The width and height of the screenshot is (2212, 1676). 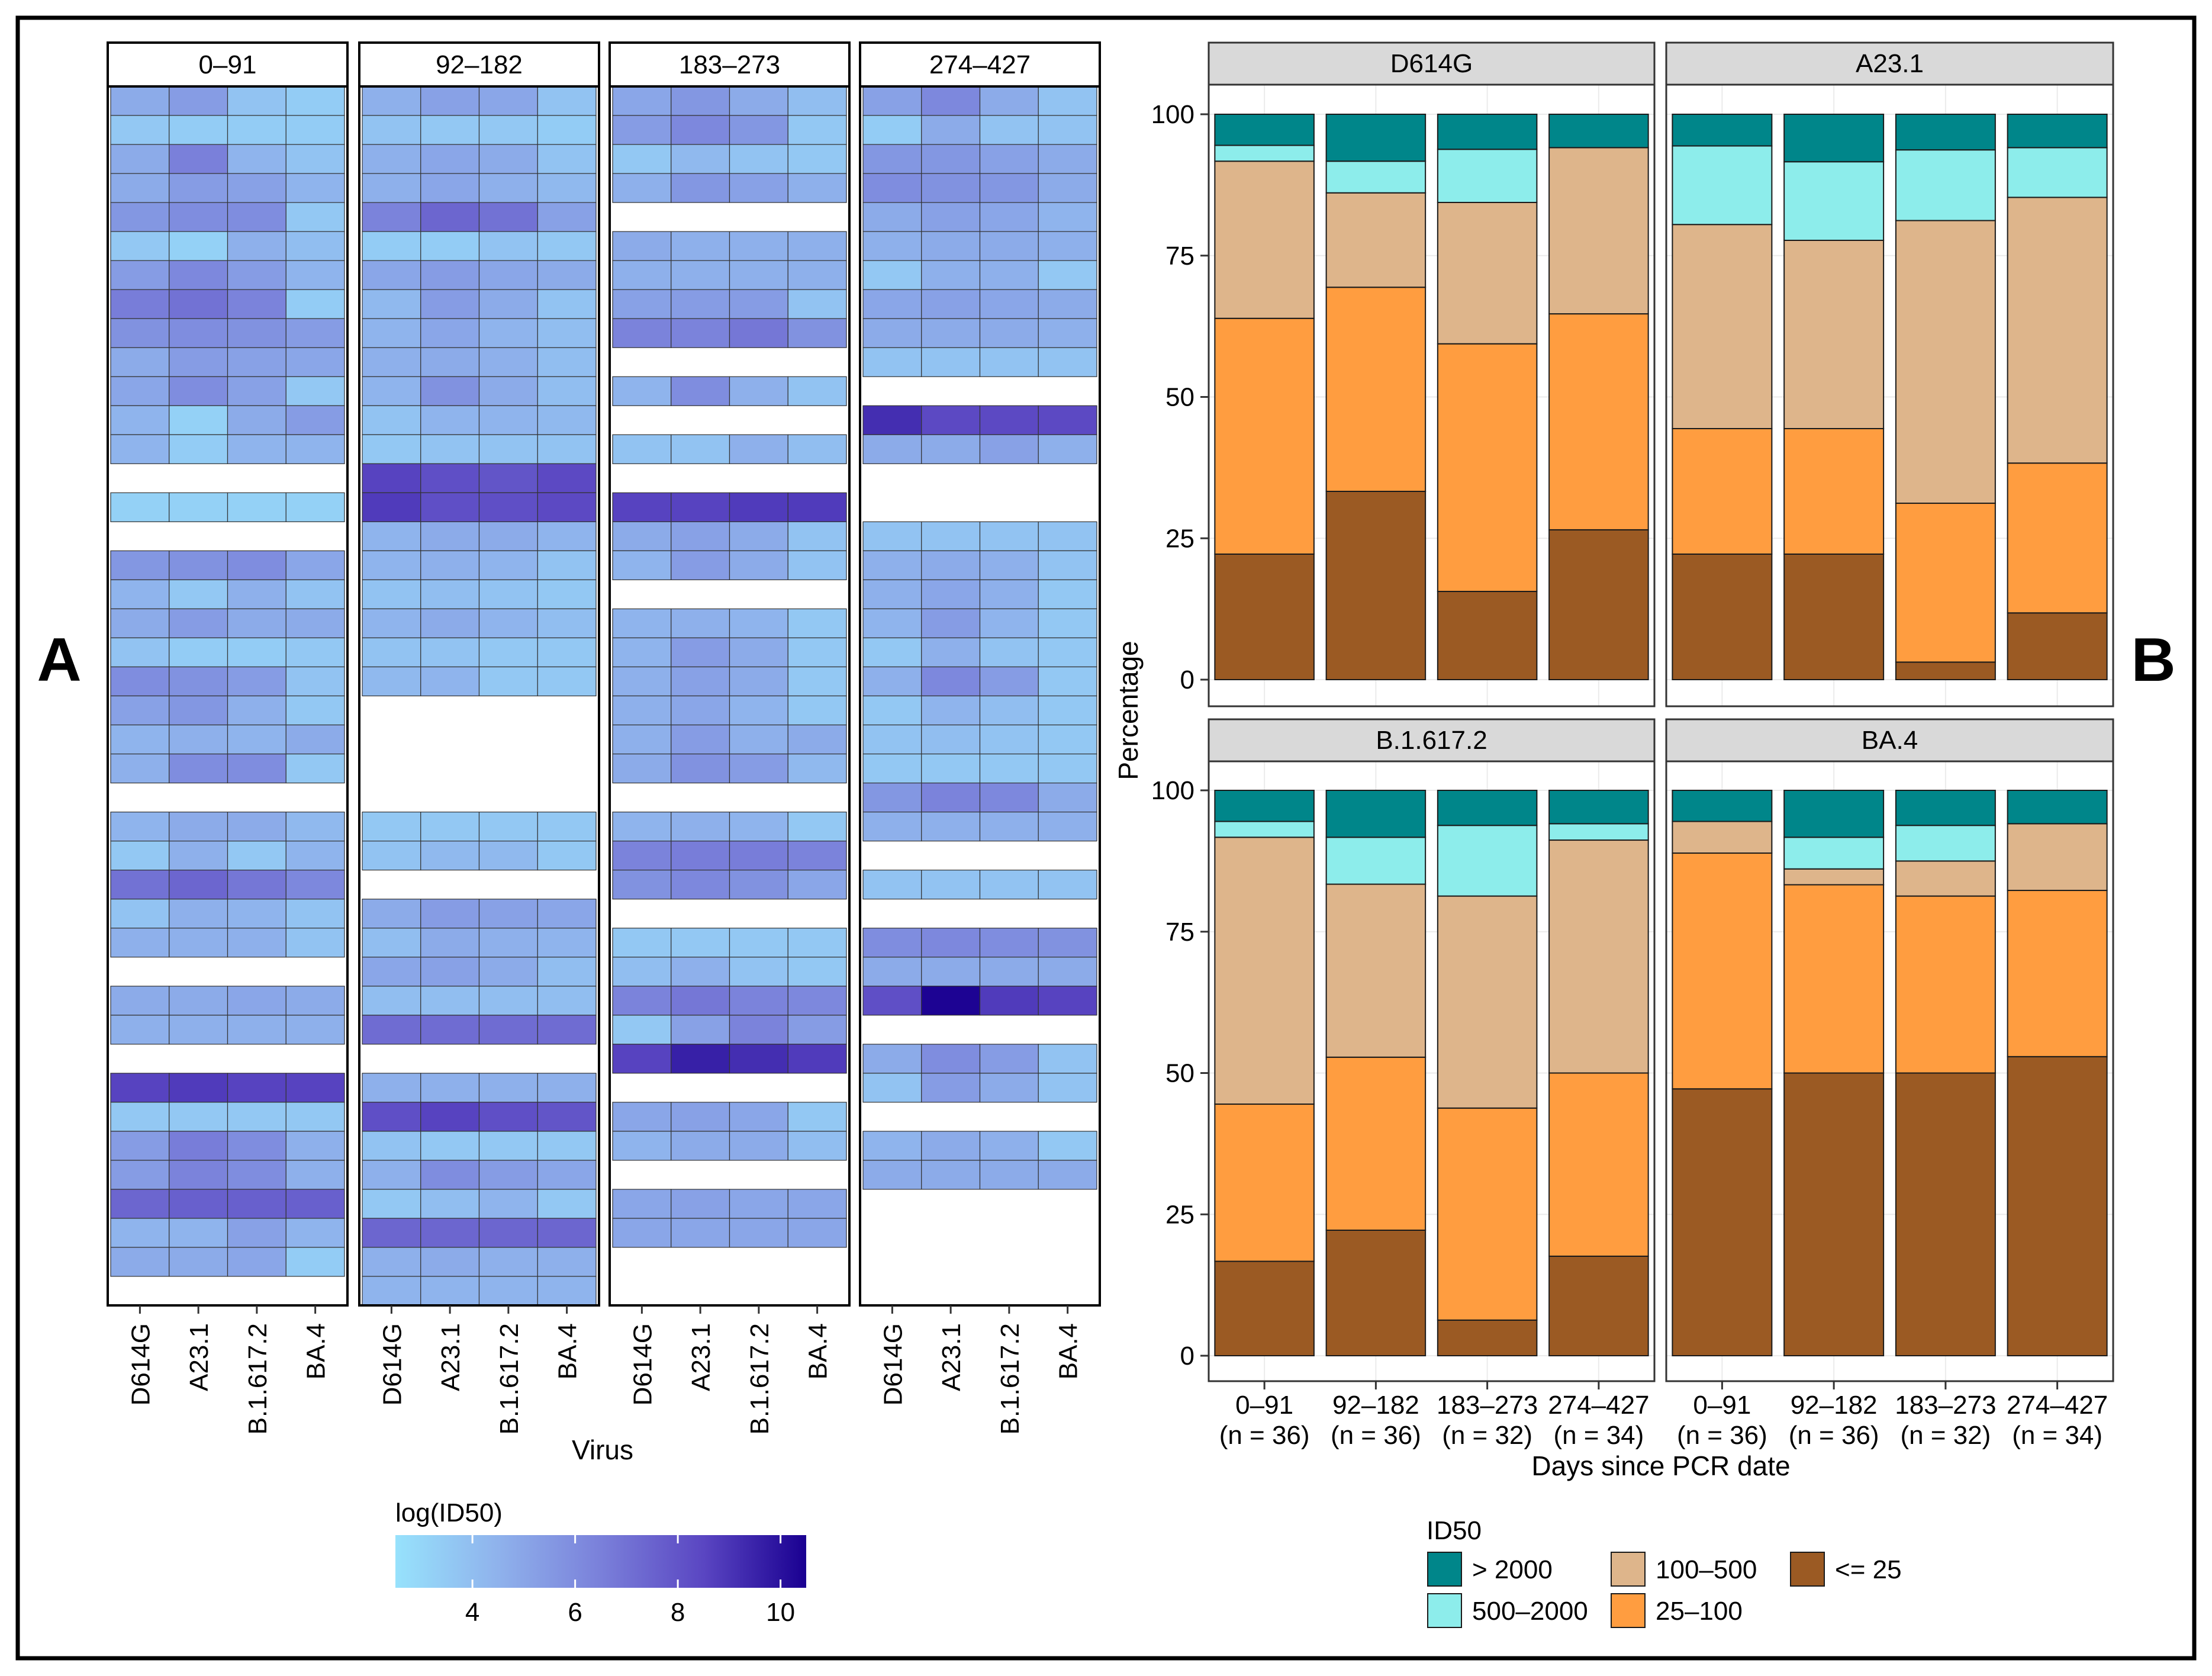 What do you see at coordinates (567, 1351) in the screenshot?
I see `heatmap-x-tick-label: BA.4` at bounding box center [567, 1351].